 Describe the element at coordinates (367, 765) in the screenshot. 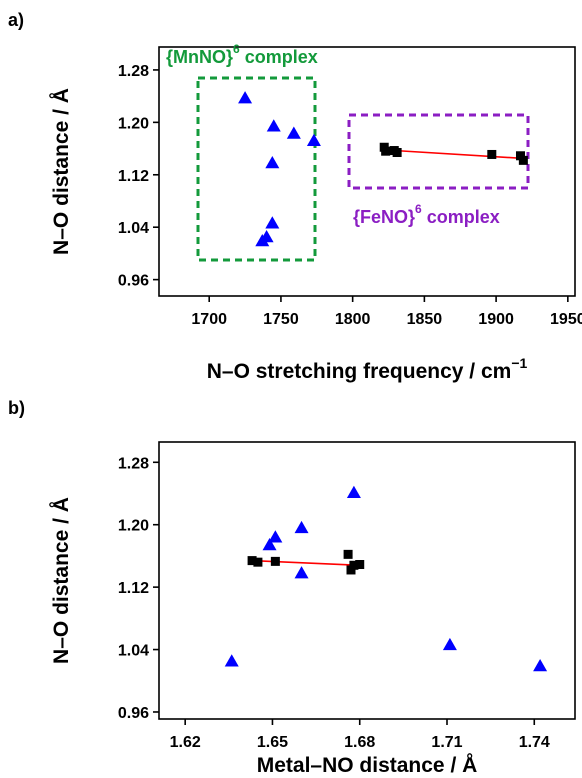

I see `x-axis-label: Metal–NO distance / Å` at that location.